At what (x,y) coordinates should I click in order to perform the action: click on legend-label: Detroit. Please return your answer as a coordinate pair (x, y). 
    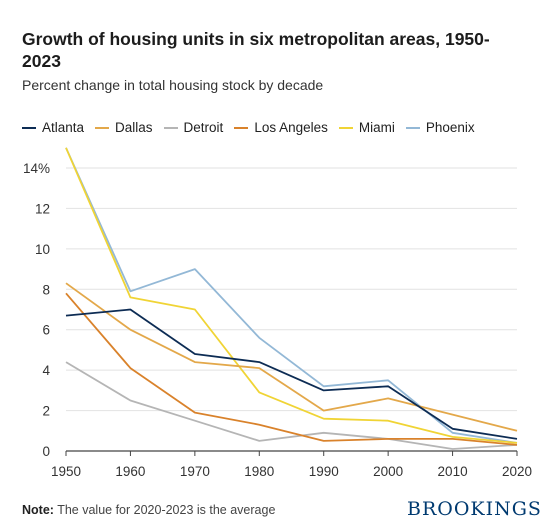
    Looking at the image, I should click on (203, 127).